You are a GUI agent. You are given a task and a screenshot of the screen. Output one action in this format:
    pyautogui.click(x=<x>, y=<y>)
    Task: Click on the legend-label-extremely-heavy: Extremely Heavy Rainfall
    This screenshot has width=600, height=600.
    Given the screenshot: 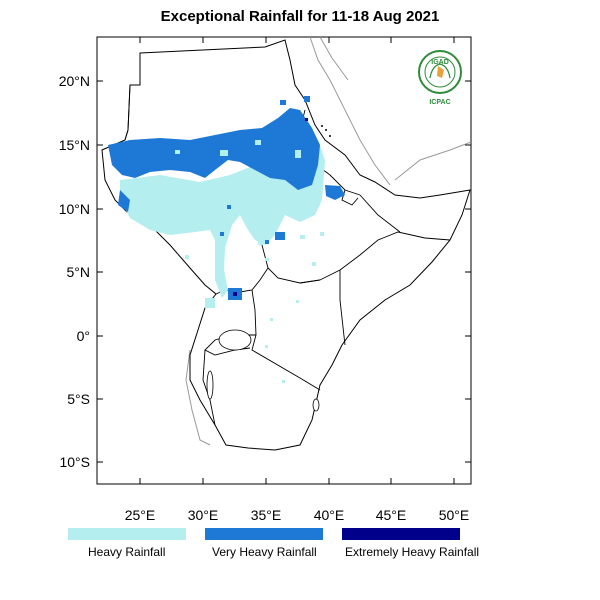 What is the action you would take?
    pyautogui.click(x=412, y=552)
    